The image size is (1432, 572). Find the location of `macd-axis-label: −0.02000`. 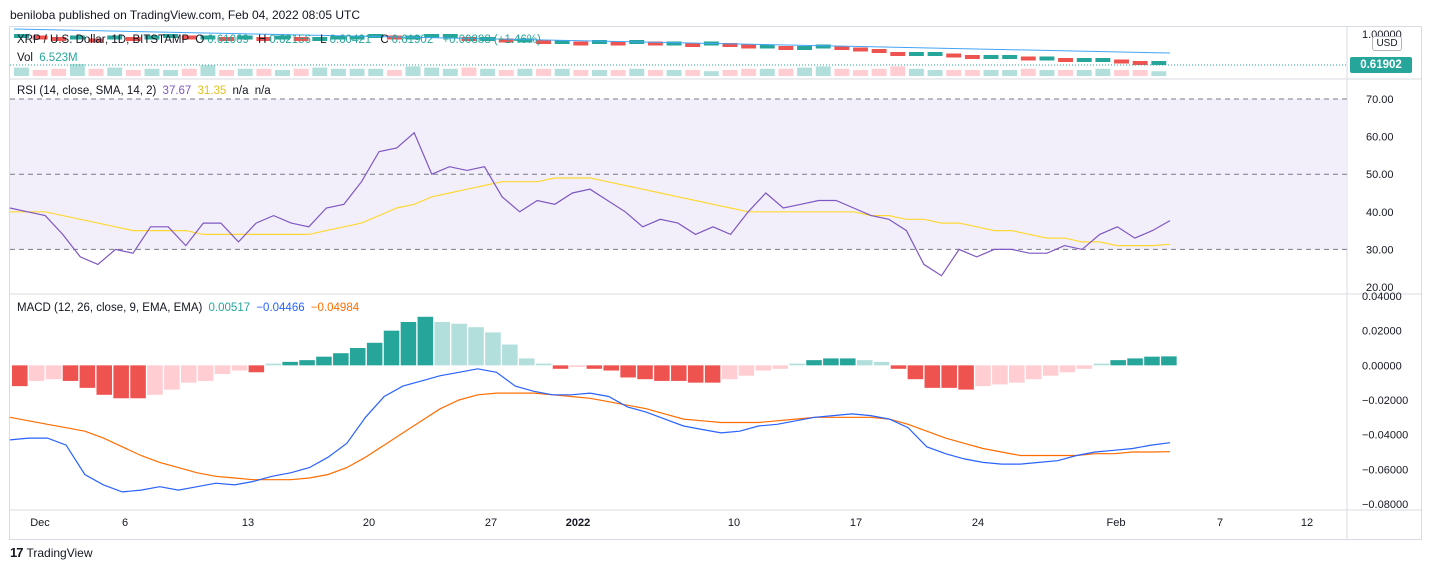

macd-axis-label: −0.02000 is located at coordinates (1385, 401).